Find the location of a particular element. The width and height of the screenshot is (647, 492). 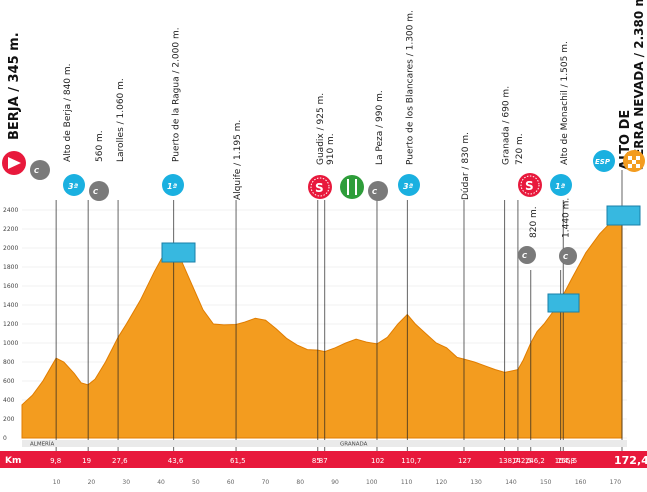

place-label: 820 m. is located at coordinates (534, 222).